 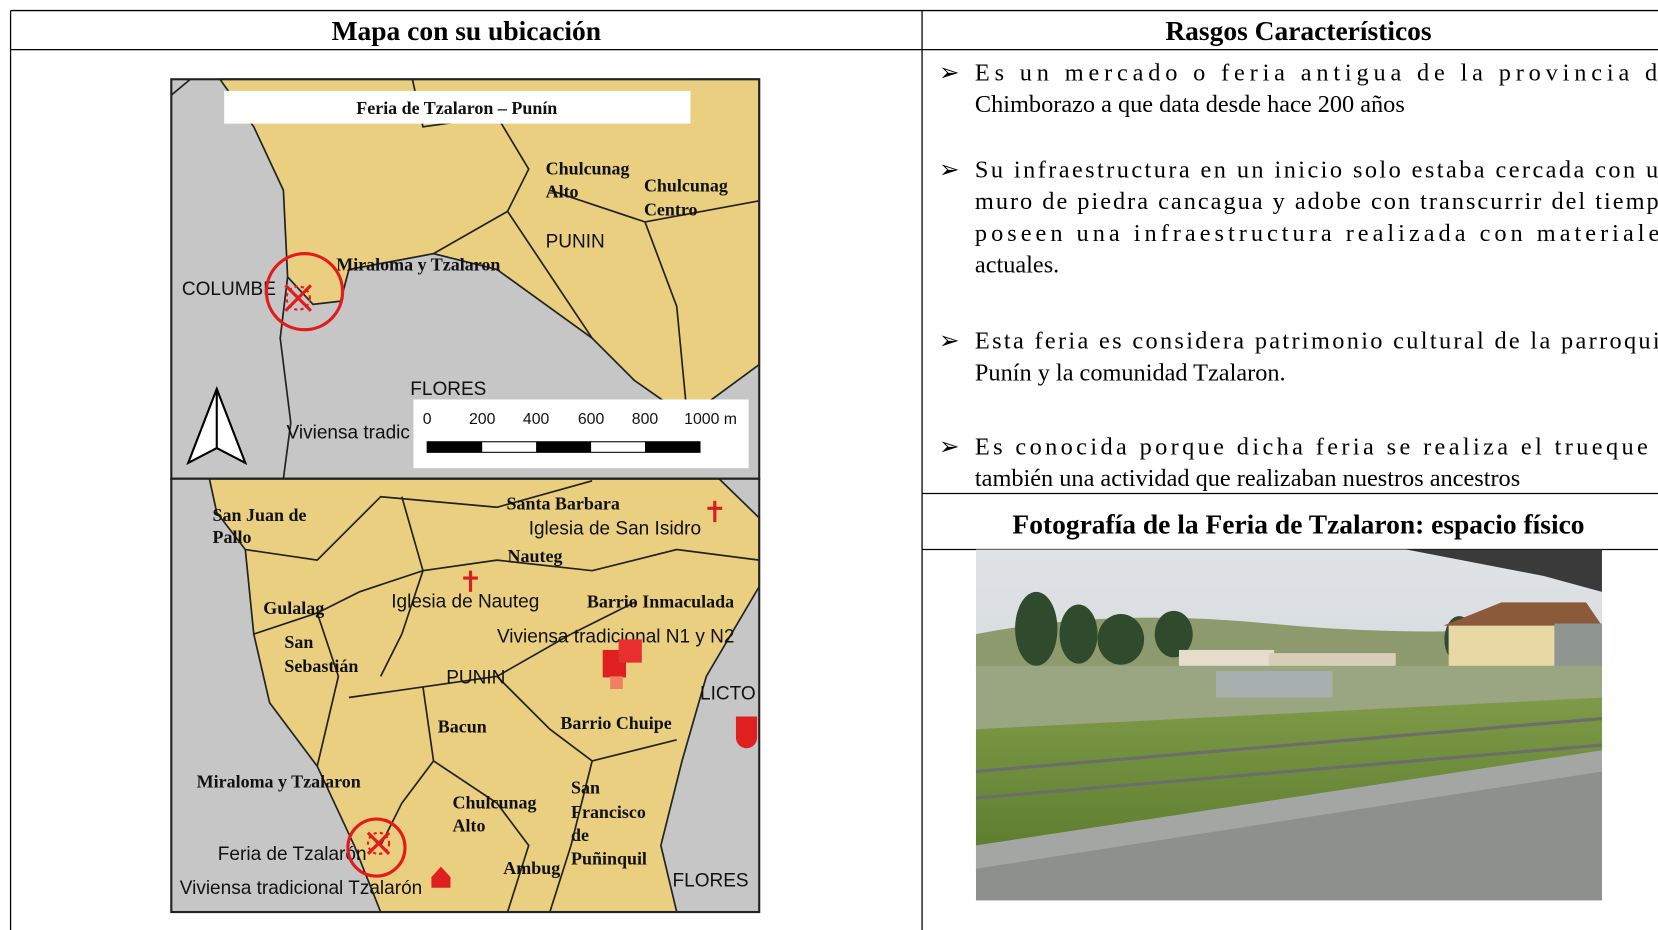 What do you see at coordinates (1130, 372) in the screenshot?
I see `bullet-line: Punín y la comunidad Tzalaron.` at bounding box center [1130, 372].